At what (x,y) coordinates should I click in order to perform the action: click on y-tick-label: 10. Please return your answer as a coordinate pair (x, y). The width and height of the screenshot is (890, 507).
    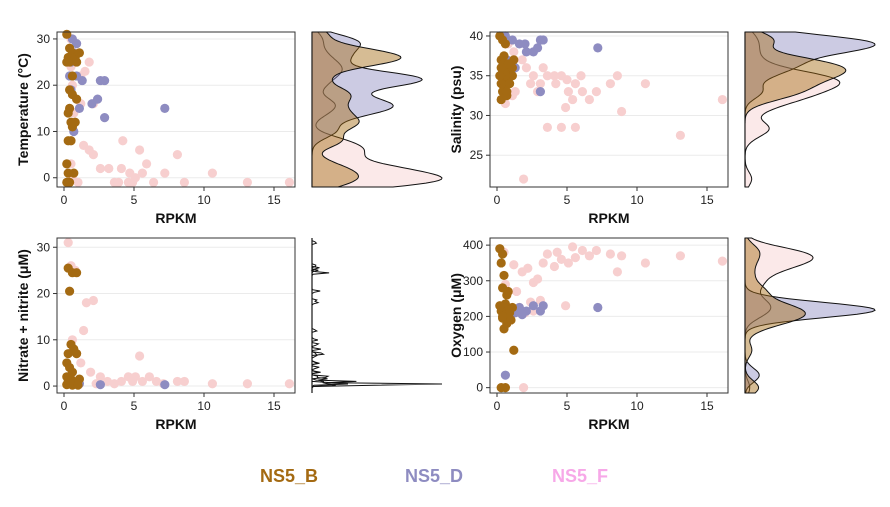
    Looking at the image, I should click on (44, 340).